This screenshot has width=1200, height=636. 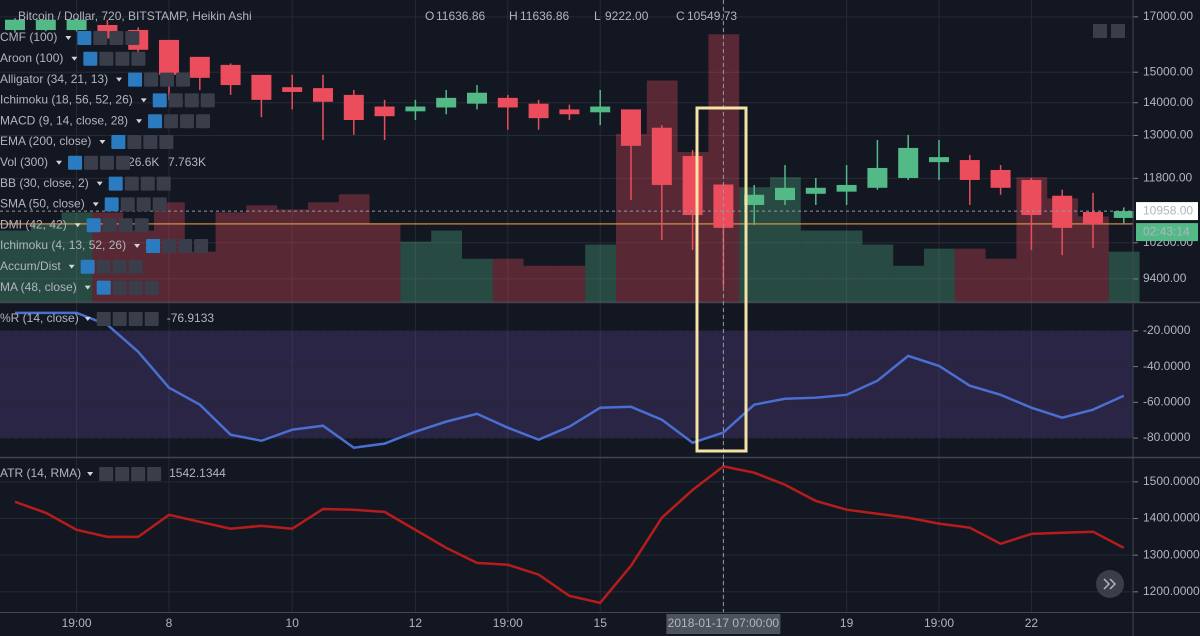 What do you see at coordinates (1167, 330) in the screenshot?
I see `y-tick-label: -20.0000` at bounding box center [1167, 330].